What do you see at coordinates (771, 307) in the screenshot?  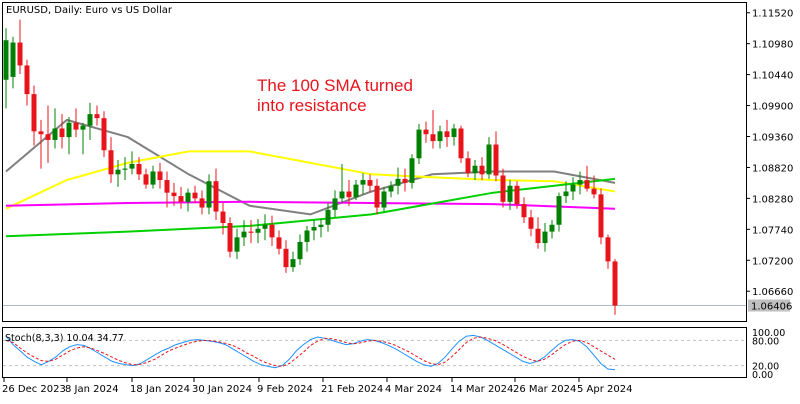 I see `last-price-label: 1.06406` at bounding box center [771, 307].